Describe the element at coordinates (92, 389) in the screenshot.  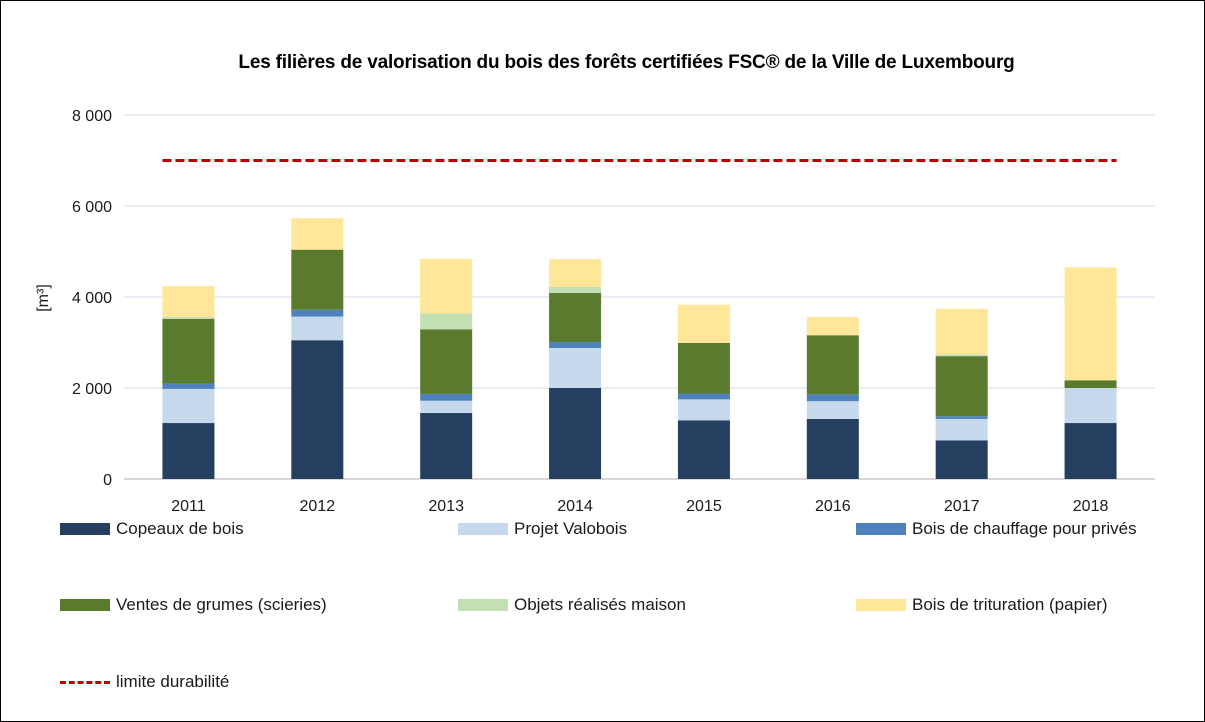
I see `y-tick-label: 2 000` at that location.